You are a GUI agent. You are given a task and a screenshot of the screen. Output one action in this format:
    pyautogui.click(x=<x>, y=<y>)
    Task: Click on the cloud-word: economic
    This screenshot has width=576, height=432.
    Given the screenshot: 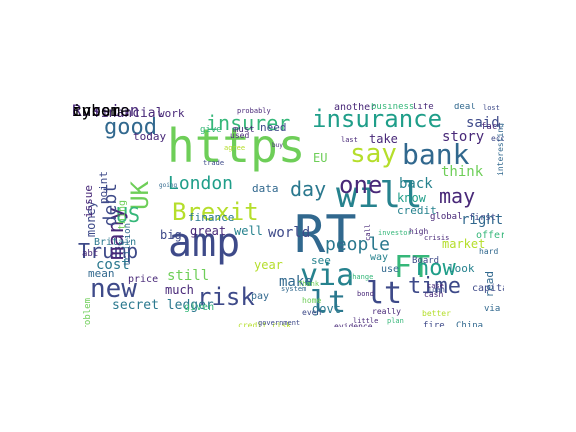 What is the action you would take?
    pyautogui.click(x=497, y=138)
    